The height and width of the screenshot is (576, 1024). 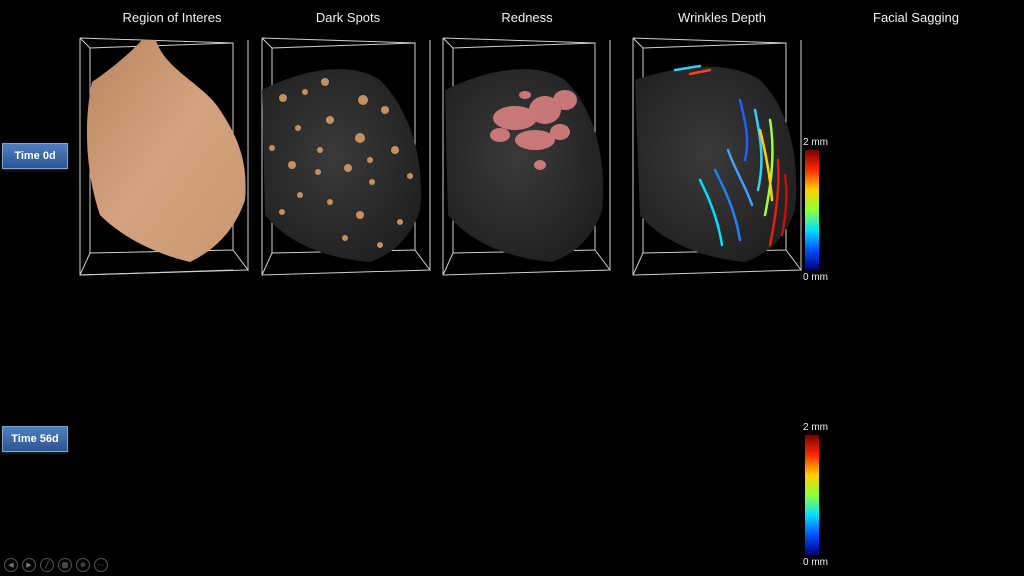 What do you see at coordinates (722, 17) in the screenshot?
I see `column-title-wrinkles: Wrinkles Depth` at bounding box center [722, 17].